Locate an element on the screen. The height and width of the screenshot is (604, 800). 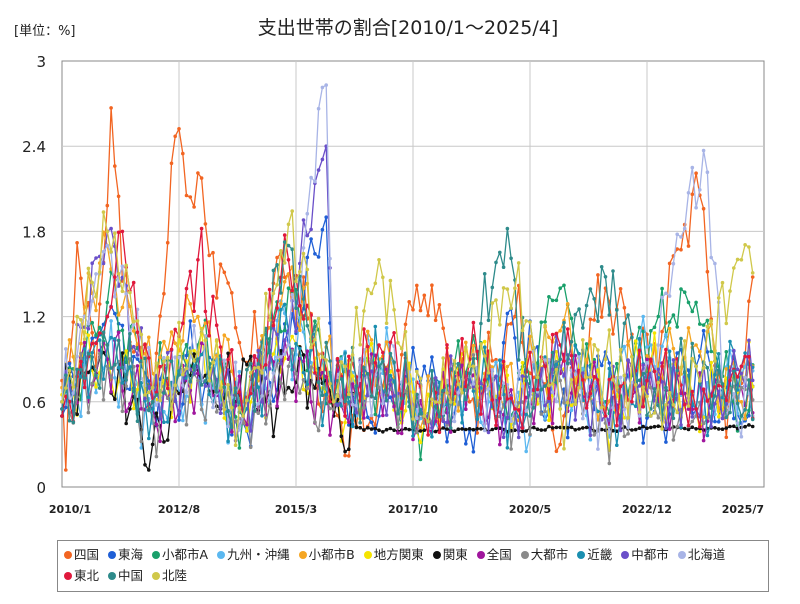
y-tick-label: 1.8 is located at coordinates (34, 232).